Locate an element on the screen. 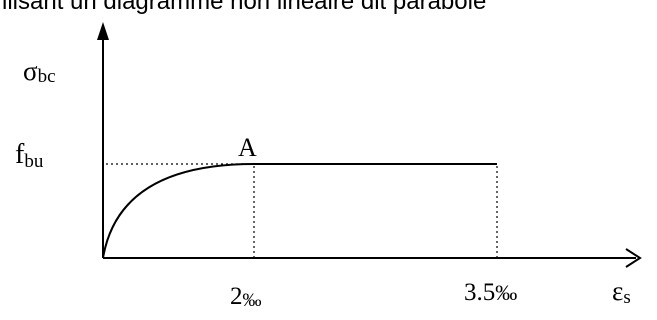  y-axis-label: σbc is located at coordinates (39, 71).